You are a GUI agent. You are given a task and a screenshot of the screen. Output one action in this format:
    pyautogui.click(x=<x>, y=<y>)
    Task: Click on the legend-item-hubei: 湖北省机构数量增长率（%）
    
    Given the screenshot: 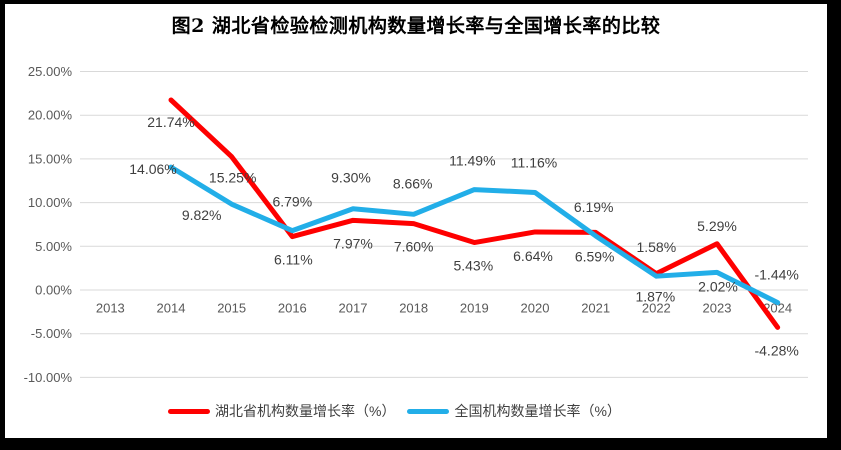 What is the action you would take?
    pyautogui.click(x=281, y=411)
    